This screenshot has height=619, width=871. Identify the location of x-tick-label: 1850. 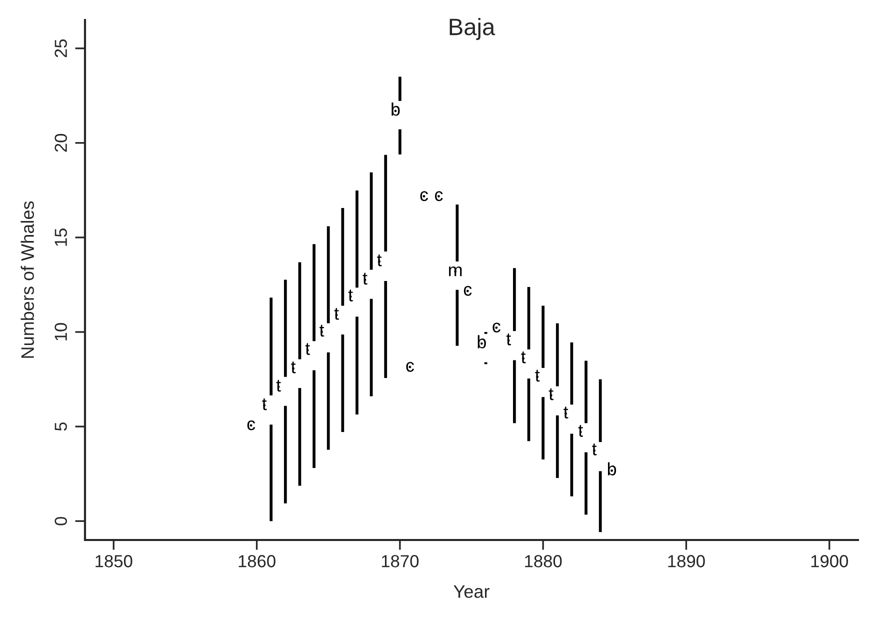
(114, 561).